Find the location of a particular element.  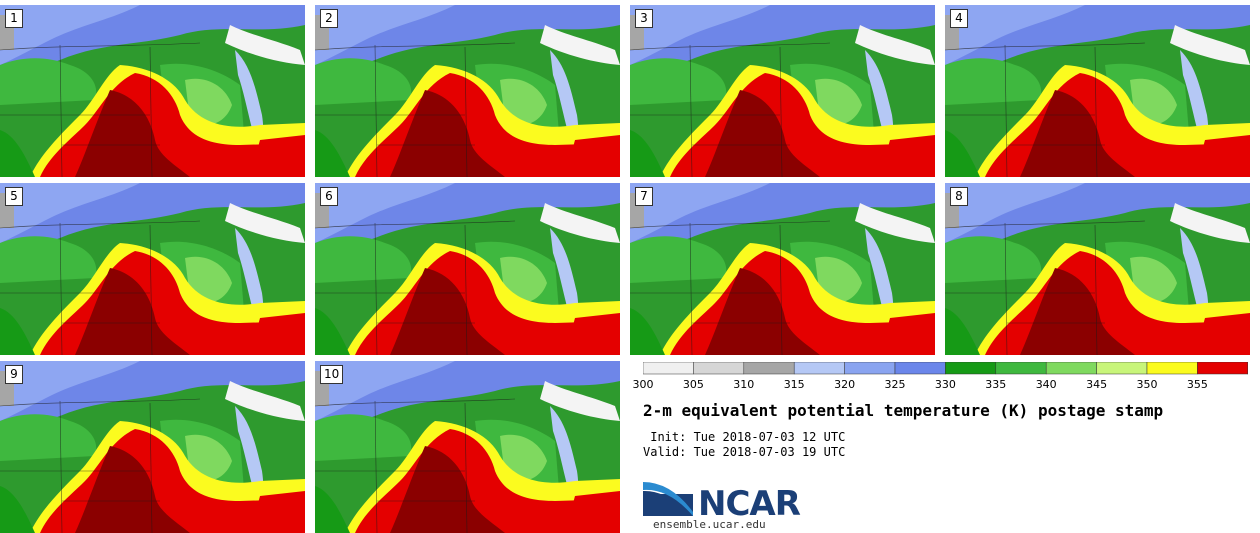

map-panel: 4 is located at coordinates (1097, 91).